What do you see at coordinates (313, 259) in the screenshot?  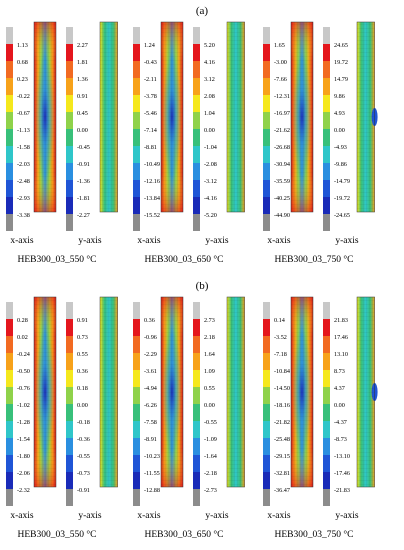 I see `specimen-name: HEB300_03_750 °C` at bounding box center [313, 259].